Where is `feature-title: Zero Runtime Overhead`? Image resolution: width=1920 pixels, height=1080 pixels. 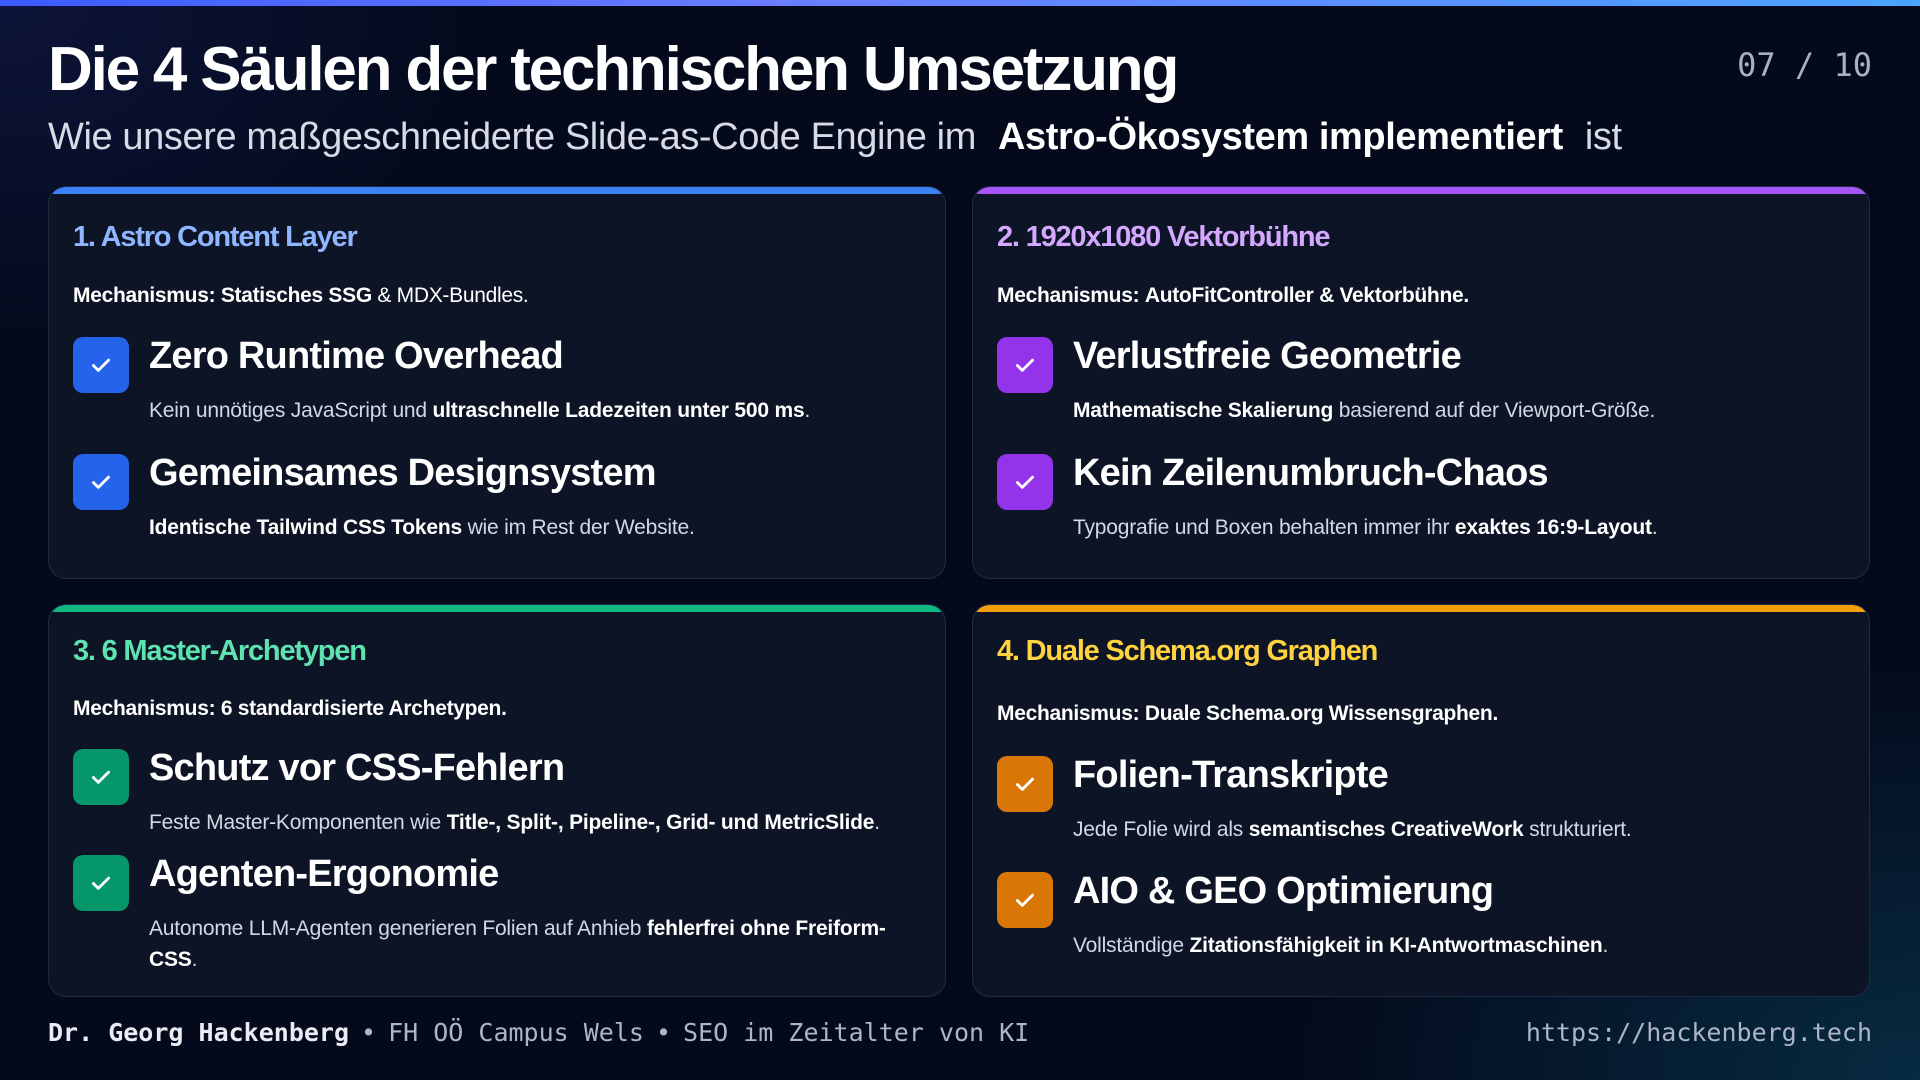
feature-title: Zero Runtime Overhead is located at coordinates (356, 356).